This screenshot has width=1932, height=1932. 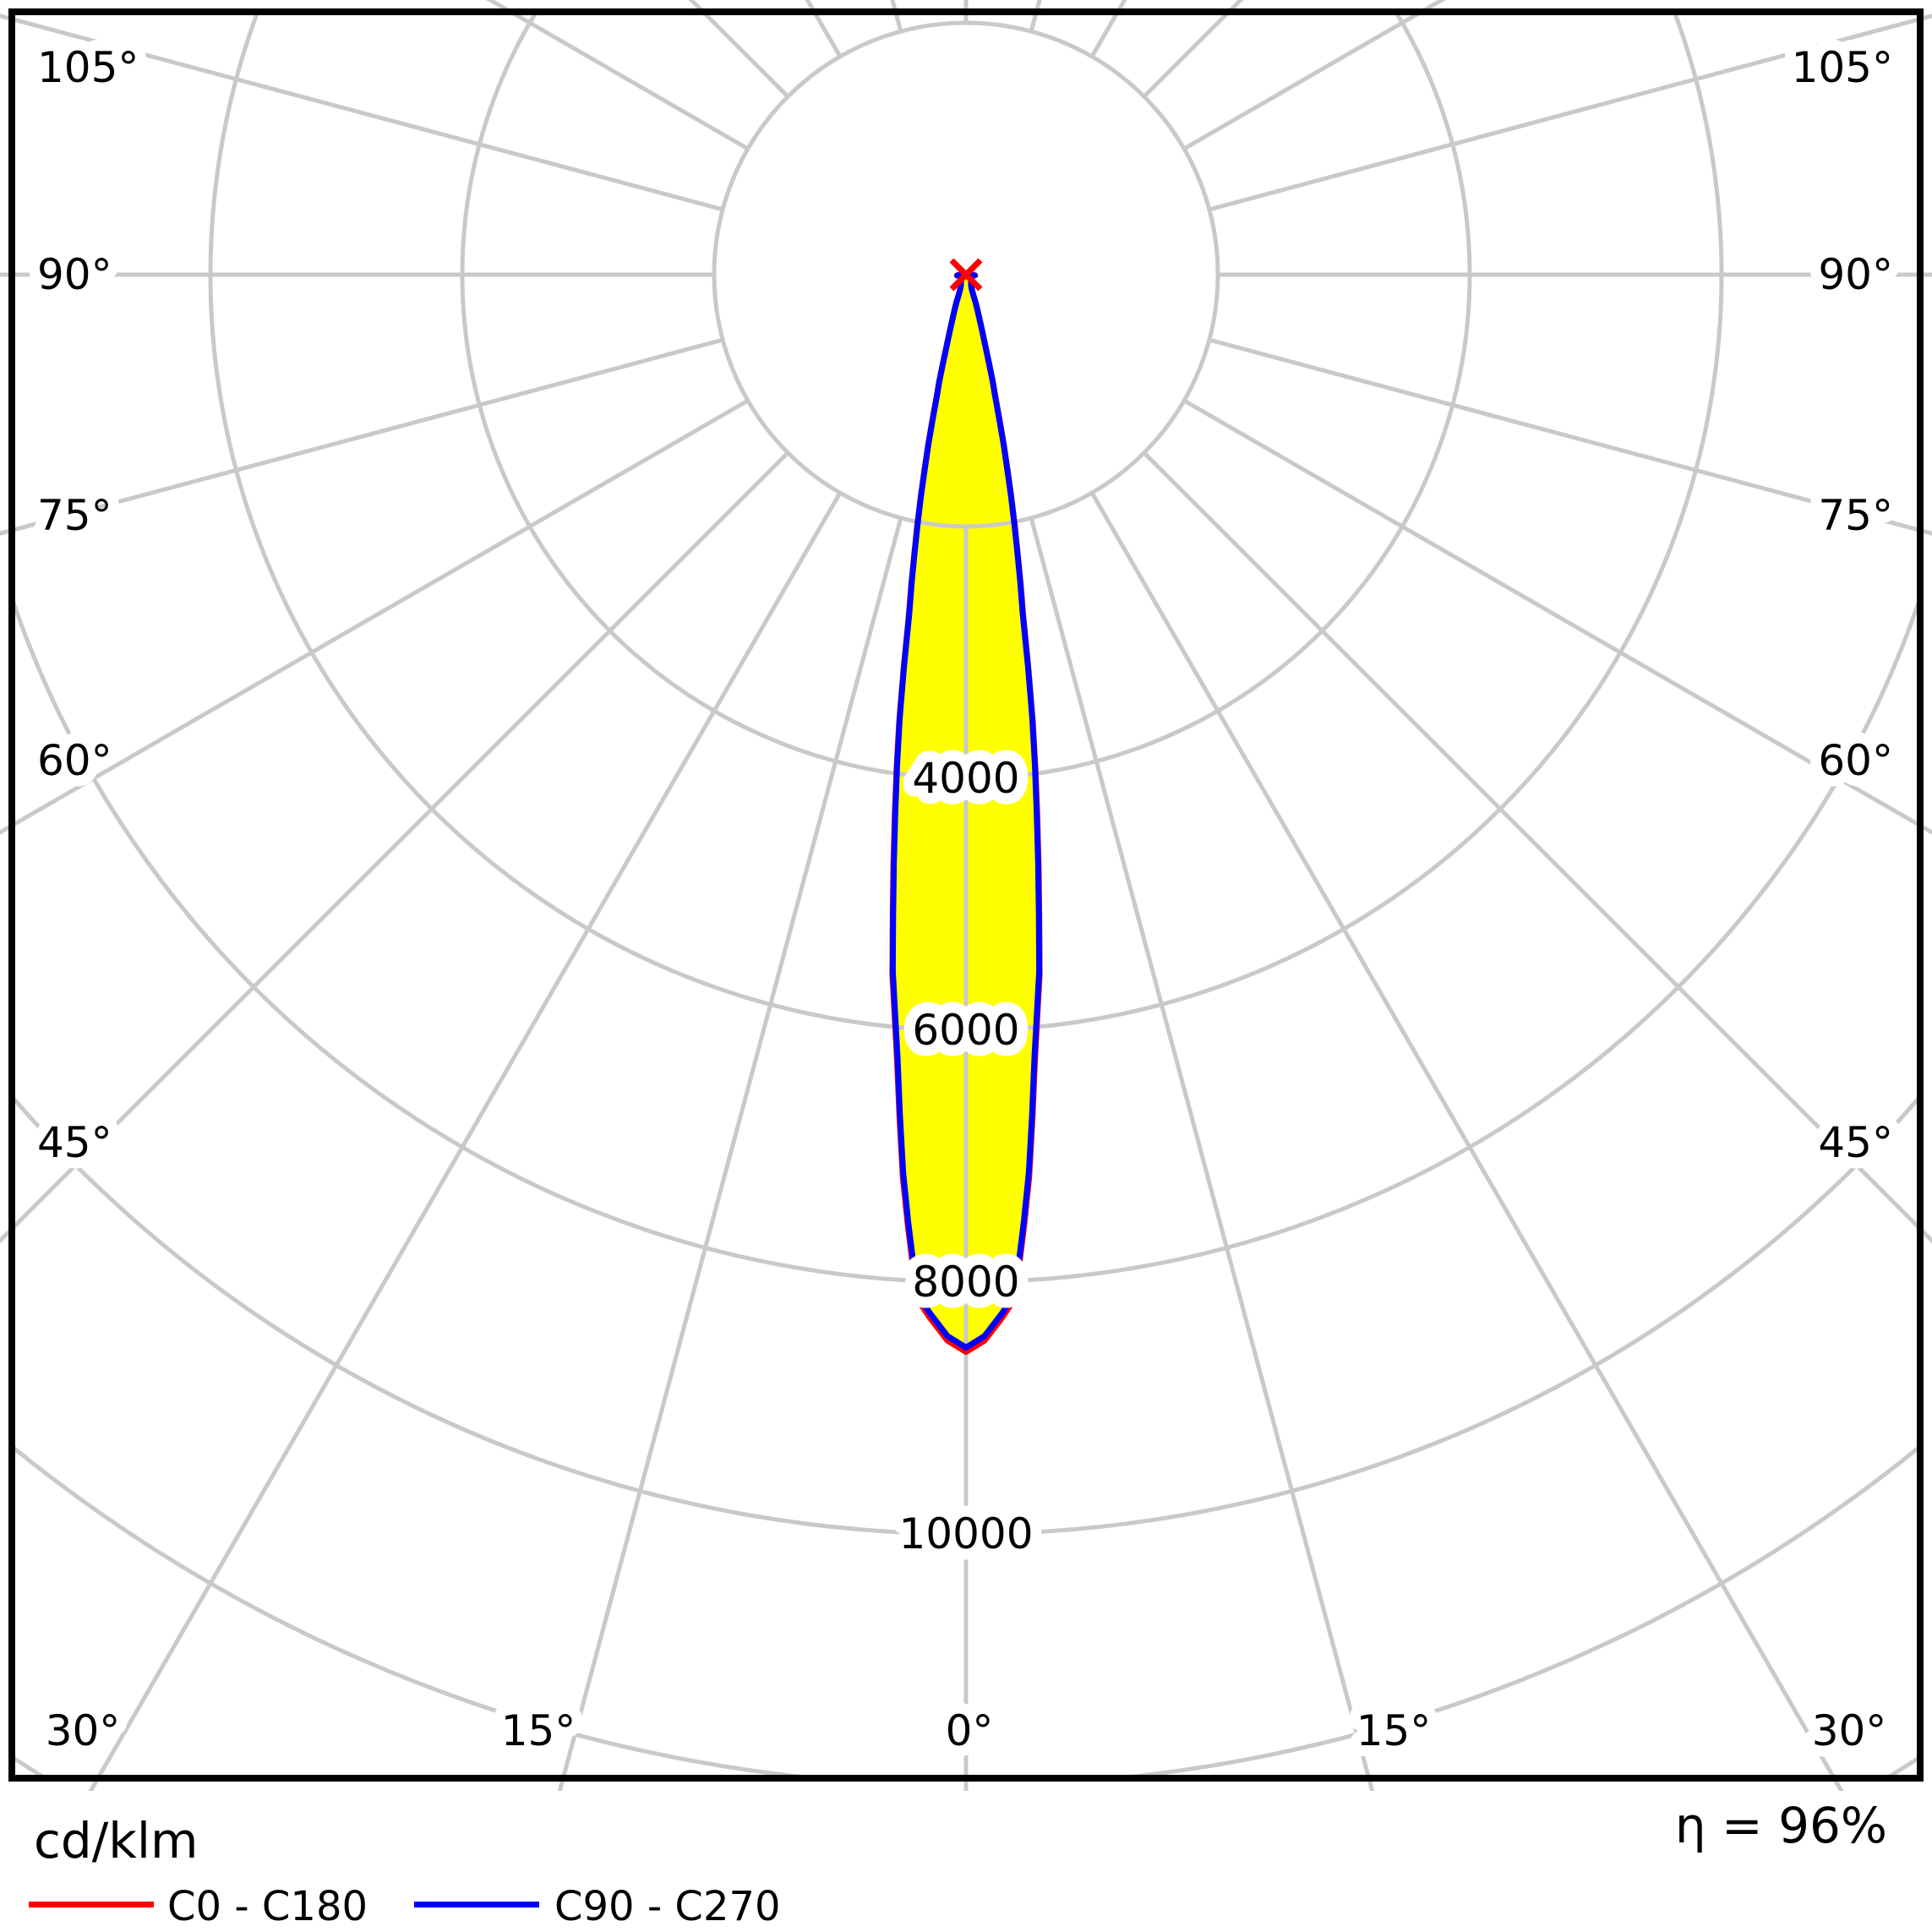 I want to click on efficiency-label: η = 96%, so click(x=1780, y=1825).